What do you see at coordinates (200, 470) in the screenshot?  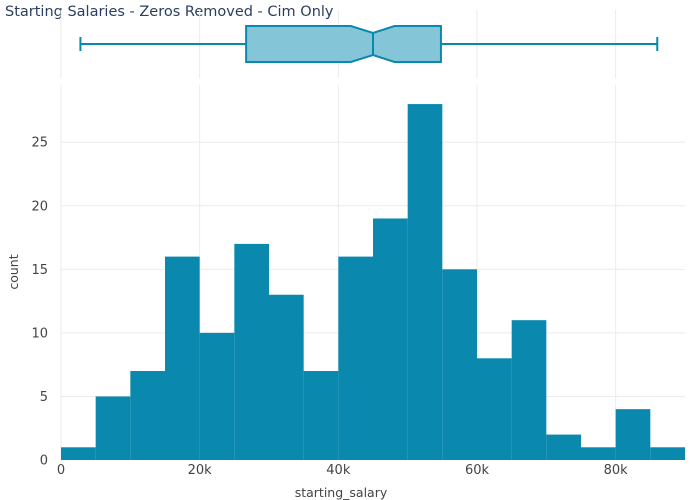 I see `x-tick-label: 20k` at bounding box center [200, 470].